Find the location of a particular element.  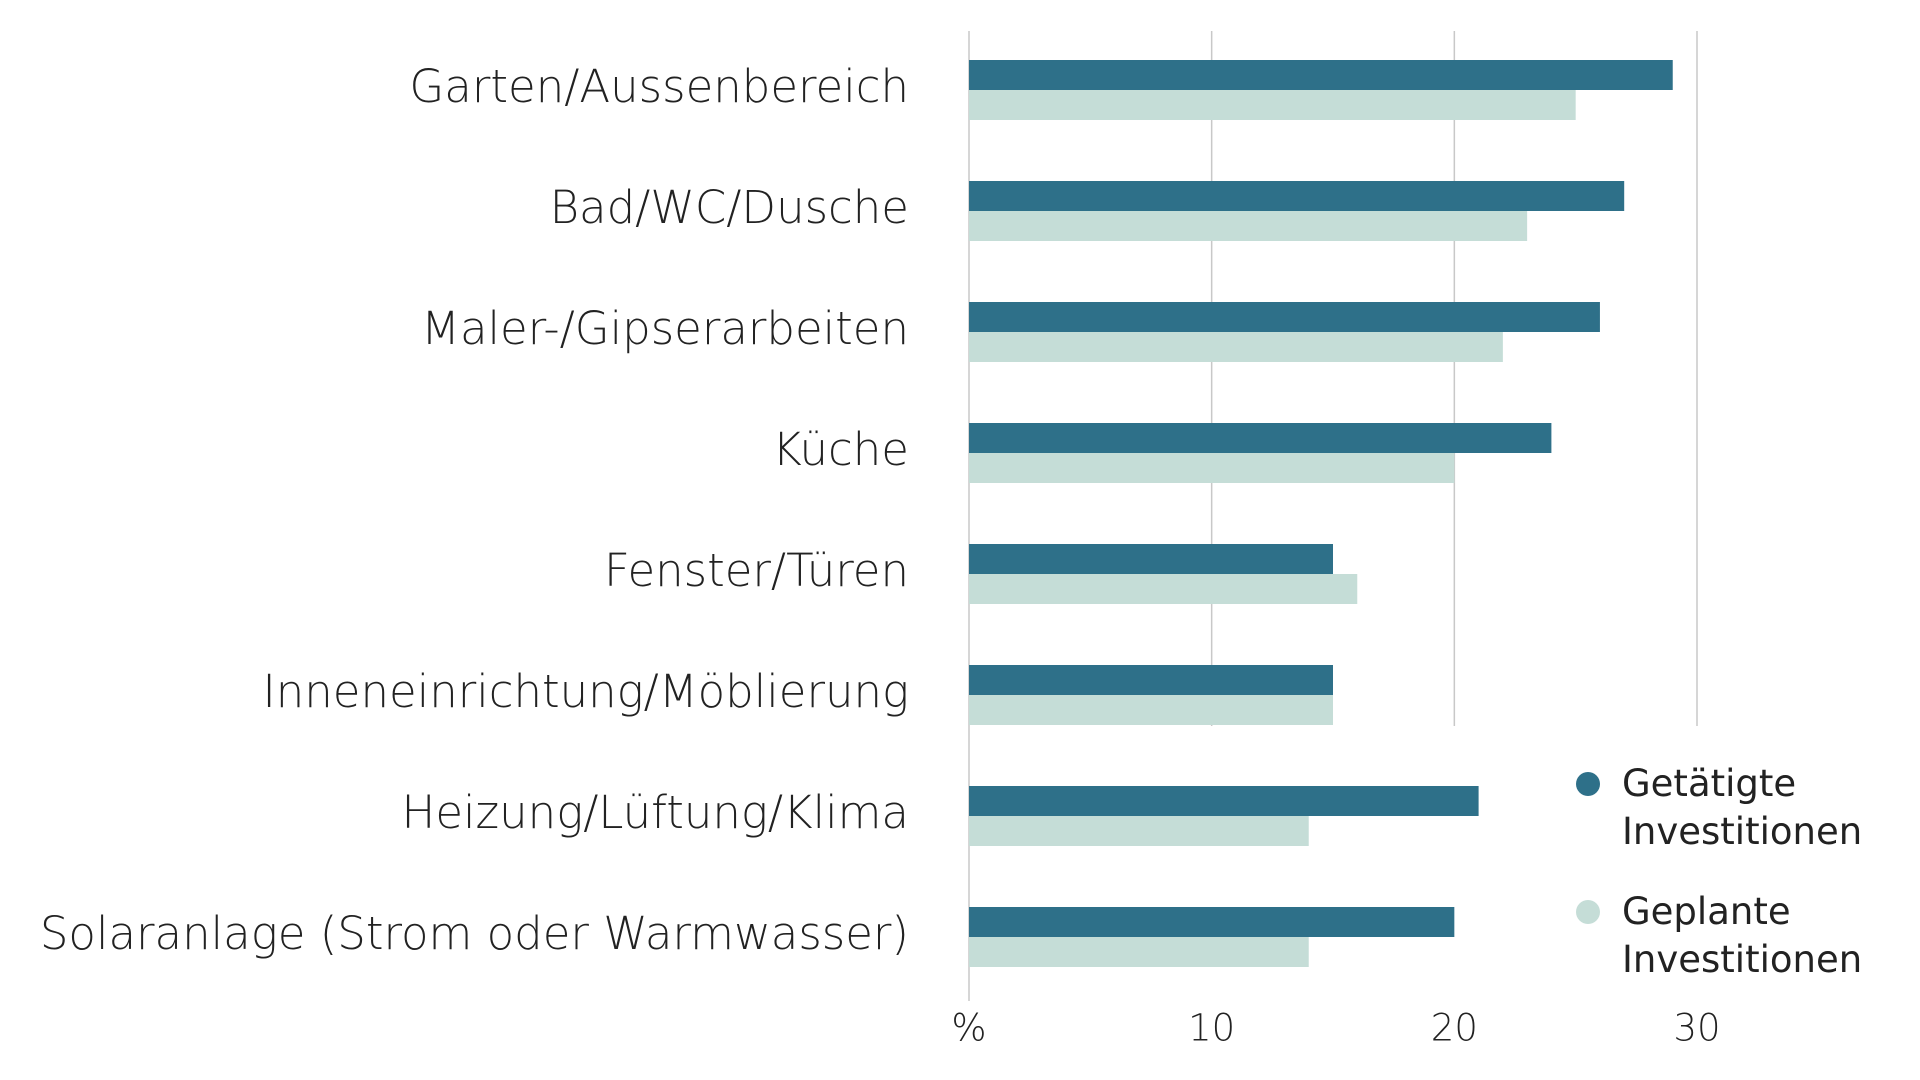

x-tick-label: 20 is located at coordinates (1454, 1028).